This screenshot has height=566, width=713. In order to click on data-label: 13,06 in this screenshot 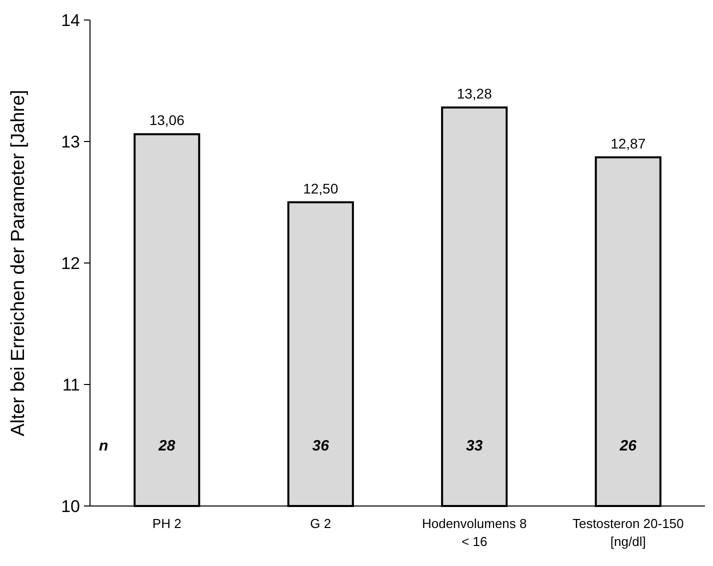, I will do `click(167, 120)`.